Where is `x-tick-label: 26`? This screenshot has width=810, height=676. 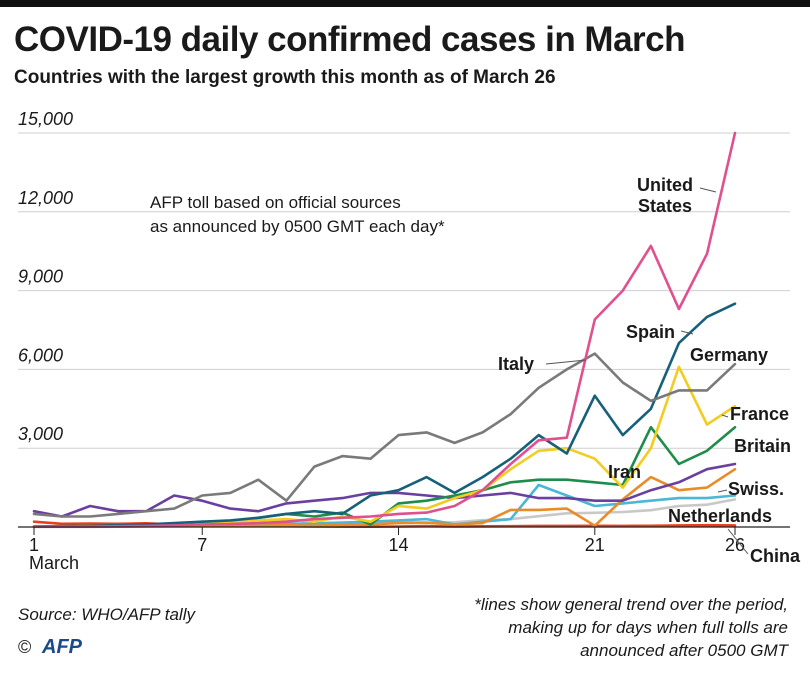
x-tick-label: 26 is located at coordinates (735, 545).